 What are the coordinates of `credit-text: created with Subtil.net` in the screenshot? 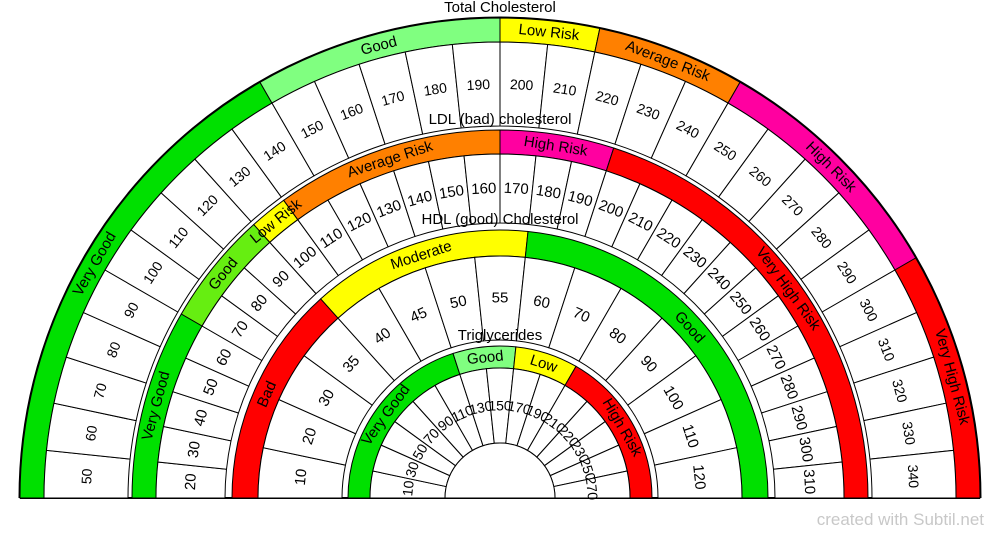 It's located at (900, 519).